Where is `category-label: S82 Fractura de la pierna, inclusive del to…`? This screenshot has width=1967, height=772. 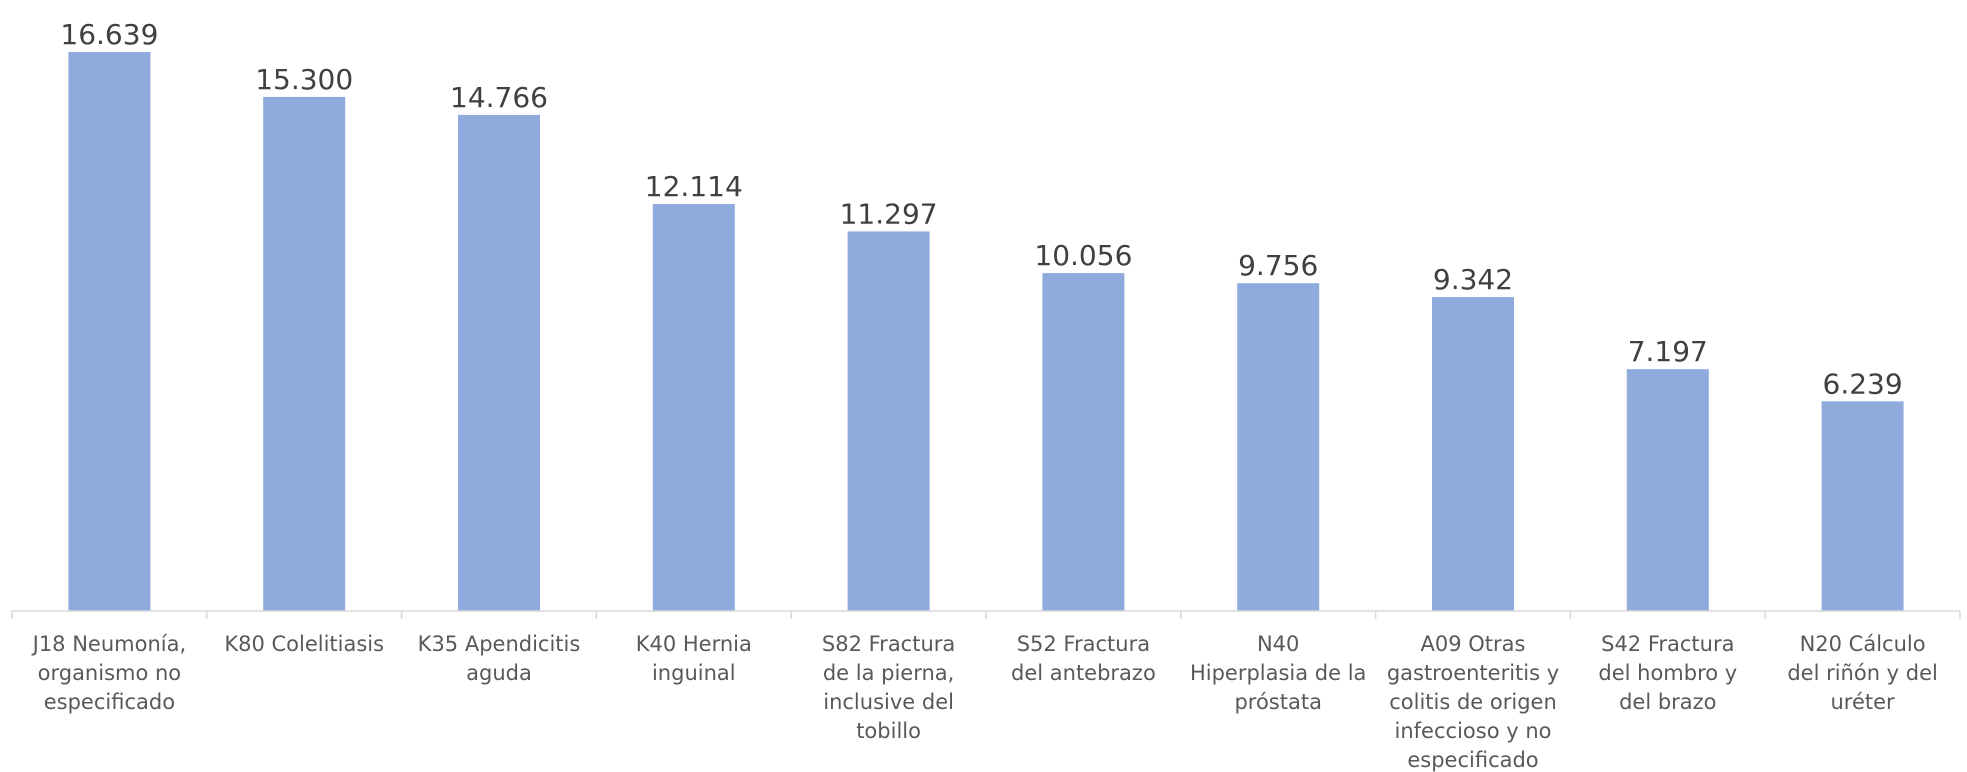
category-label: S82 Fractura de la pierna, inclusive del to… is located at coordinates (888, 687).